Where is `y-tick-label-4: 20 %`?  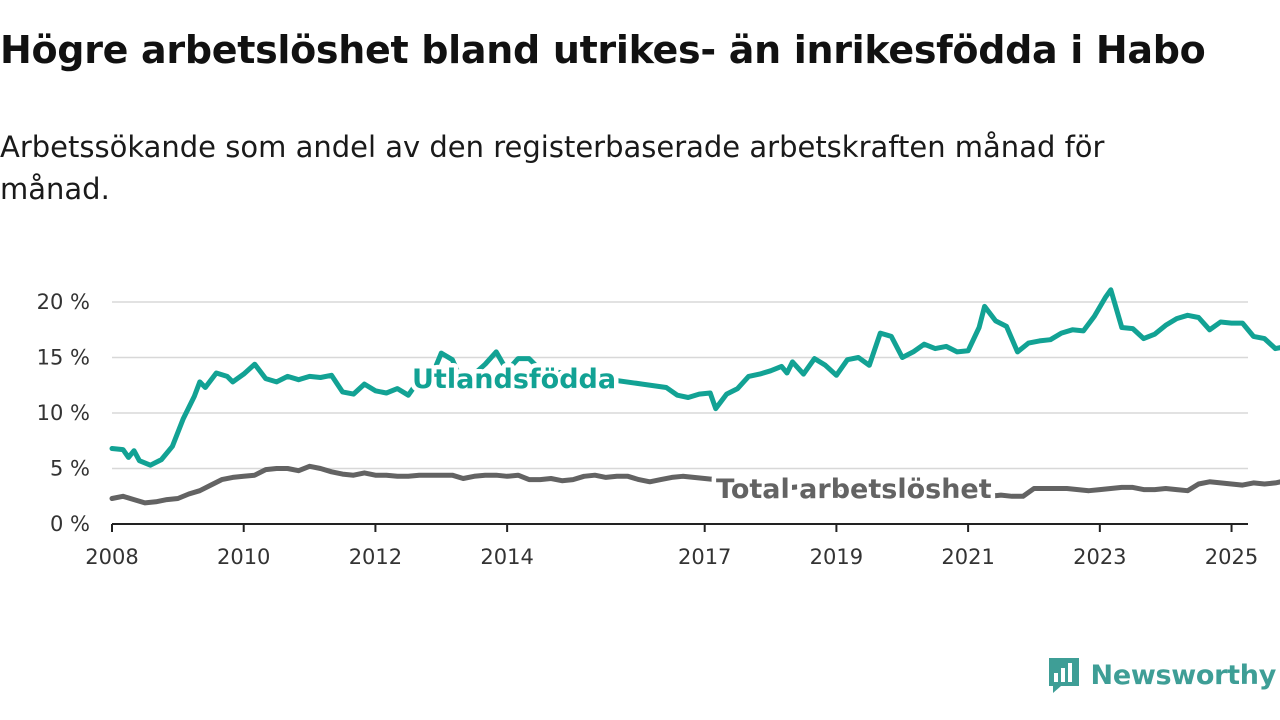
y-tick-label-4: 20 % is located at coordinates (63, 302).